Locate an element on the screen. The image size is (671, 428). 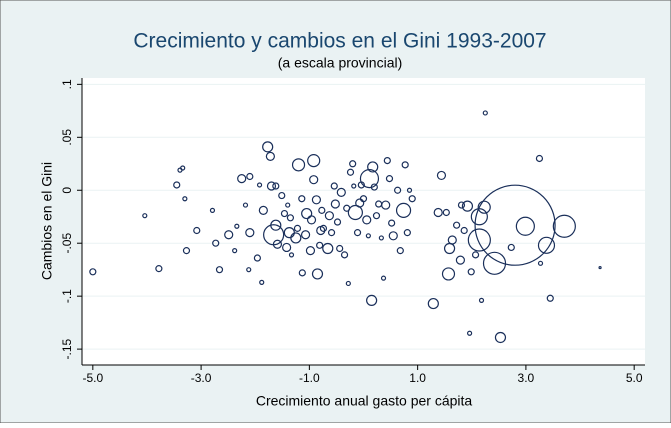
x-tick-label: -1.0 is located at coordinates (309, 378).